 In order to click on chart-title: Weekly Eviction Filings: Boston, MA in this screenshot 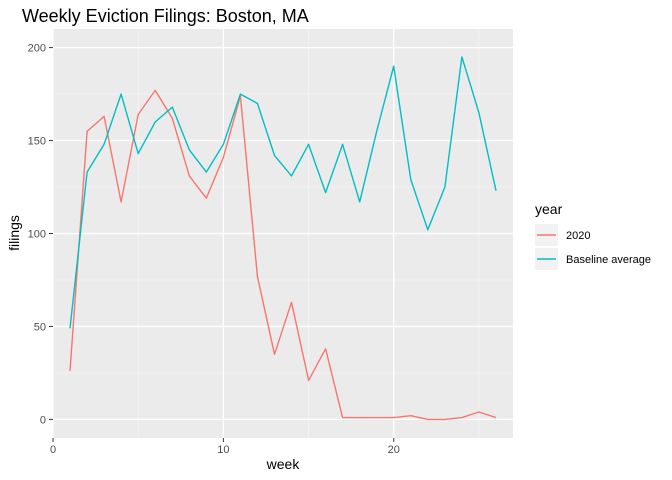, I will do `click(165, 16)`.